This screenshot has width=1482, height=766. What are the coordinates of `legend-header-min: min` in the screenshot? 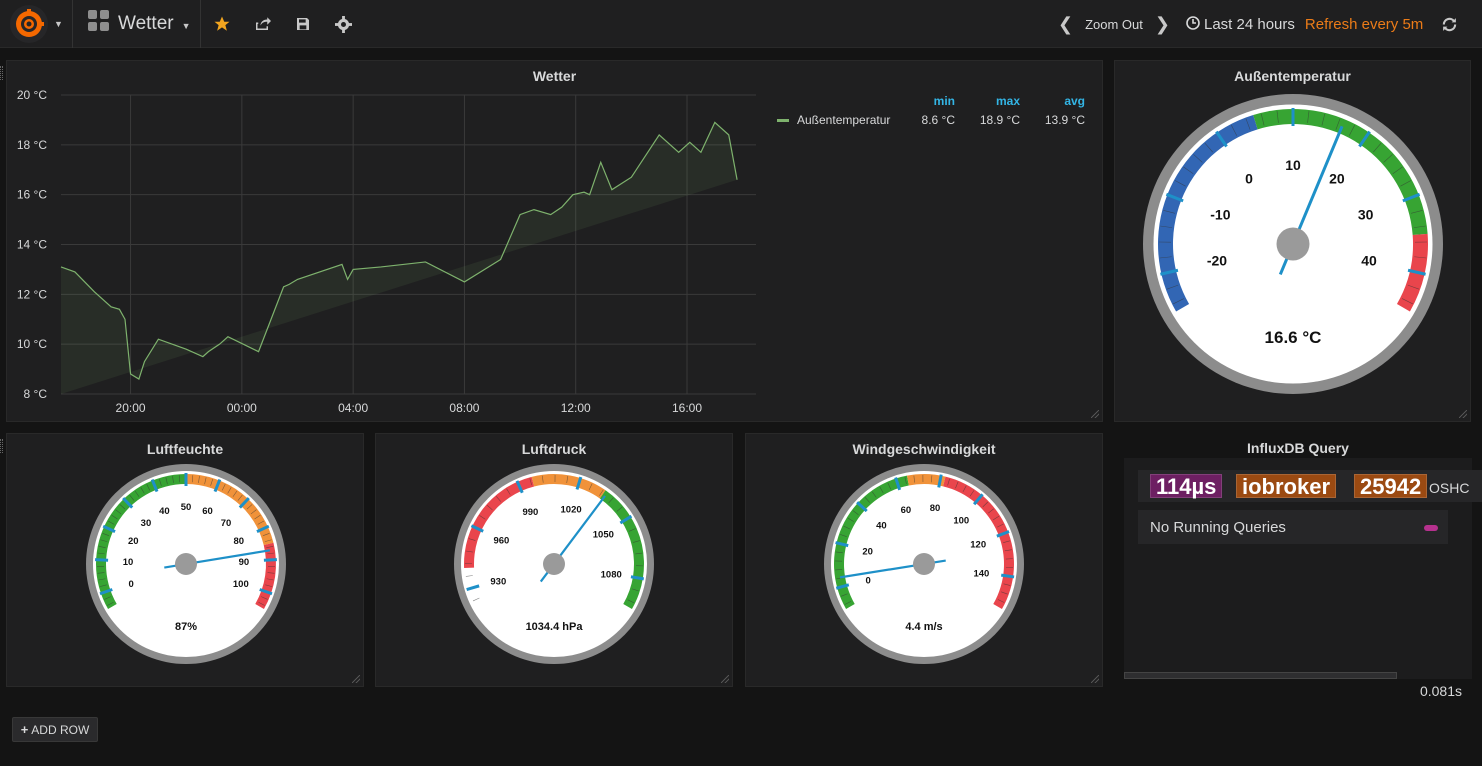 It's located at (944, 101).